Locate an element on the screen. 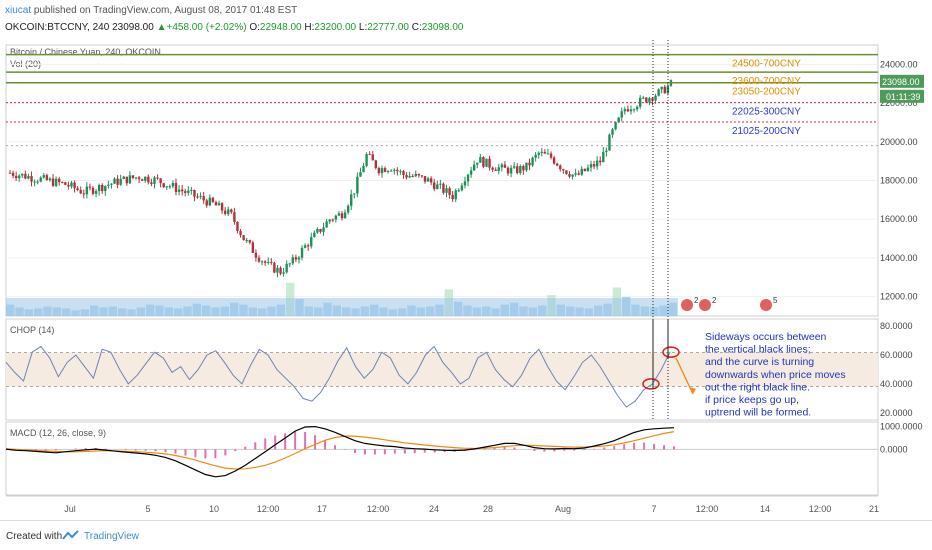 The height and width of the screenshot is (550, 932). x-tick: 17 is located at coordinates (322, 509).